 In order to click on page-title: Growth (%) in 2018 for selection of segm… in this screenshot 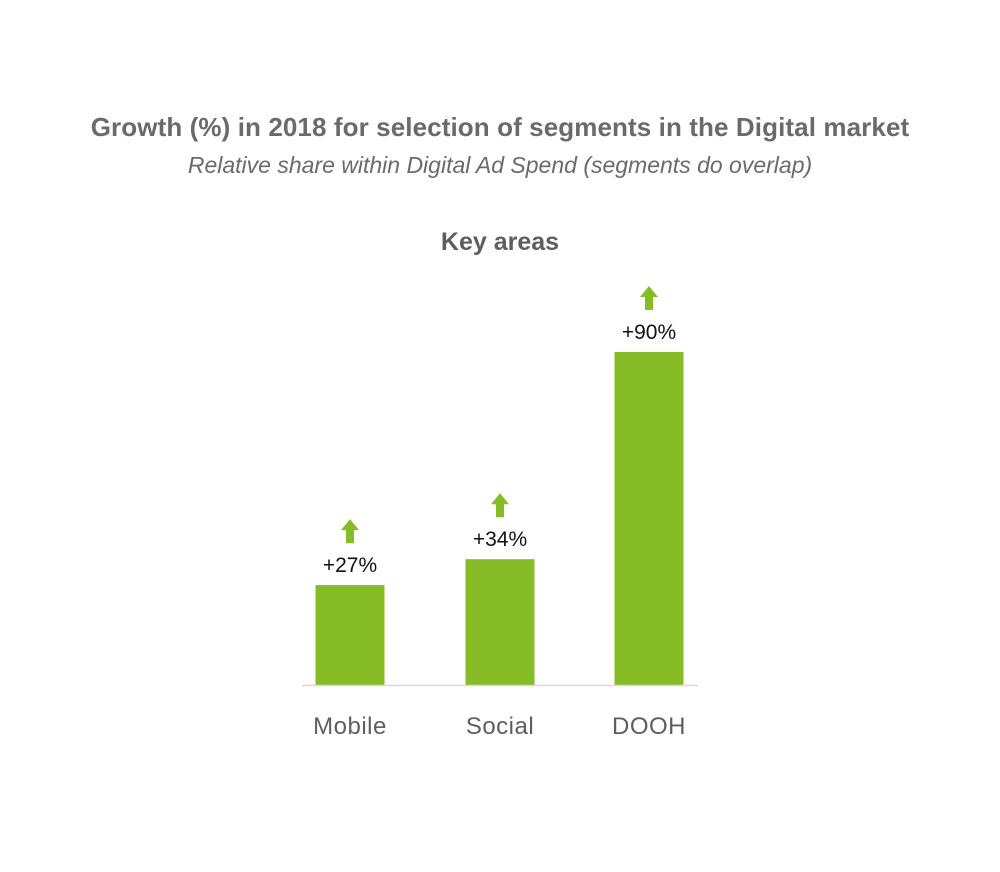, I will do `click(500, 127)`.